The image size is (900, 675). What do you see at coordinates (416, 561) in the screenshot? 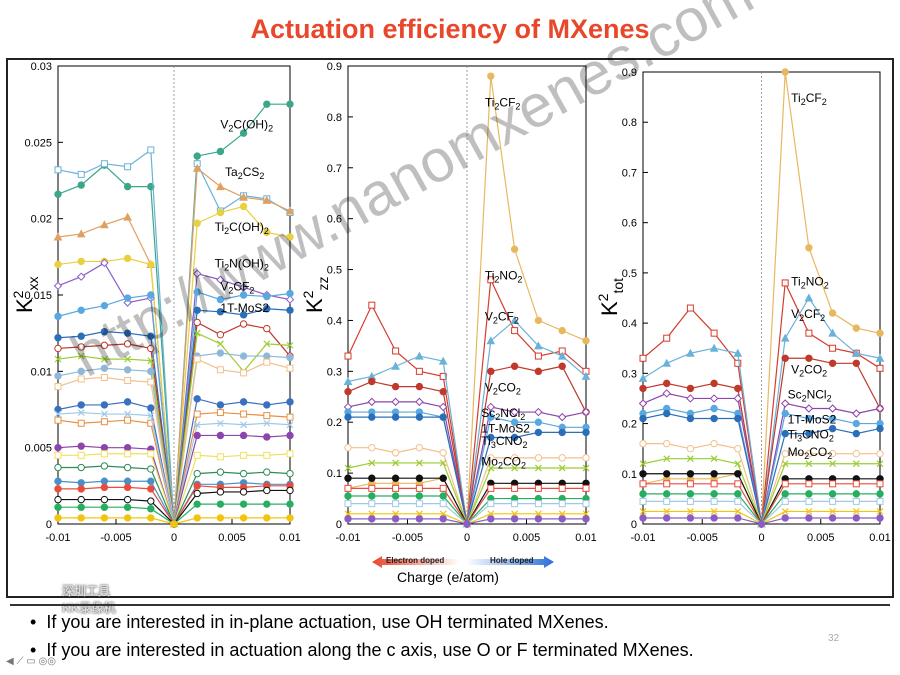
I see `electron-doped-arrow: Electron doped` at bounding box center [416, 561].